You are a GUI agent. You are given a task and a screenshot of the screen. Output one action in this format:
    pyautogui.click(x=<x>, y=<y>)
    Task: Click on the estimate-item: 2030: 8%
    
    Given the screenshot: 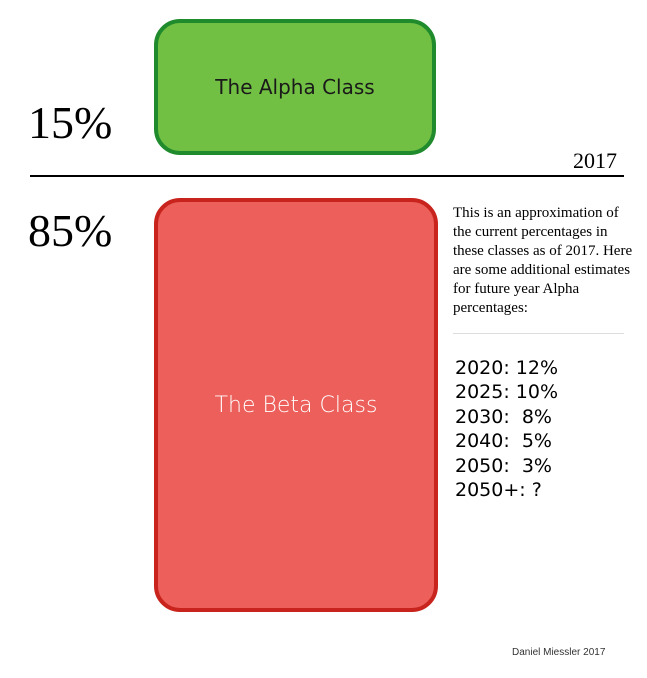 What is the action you would take?
    pyautogui.click(x=503, y=416)
    